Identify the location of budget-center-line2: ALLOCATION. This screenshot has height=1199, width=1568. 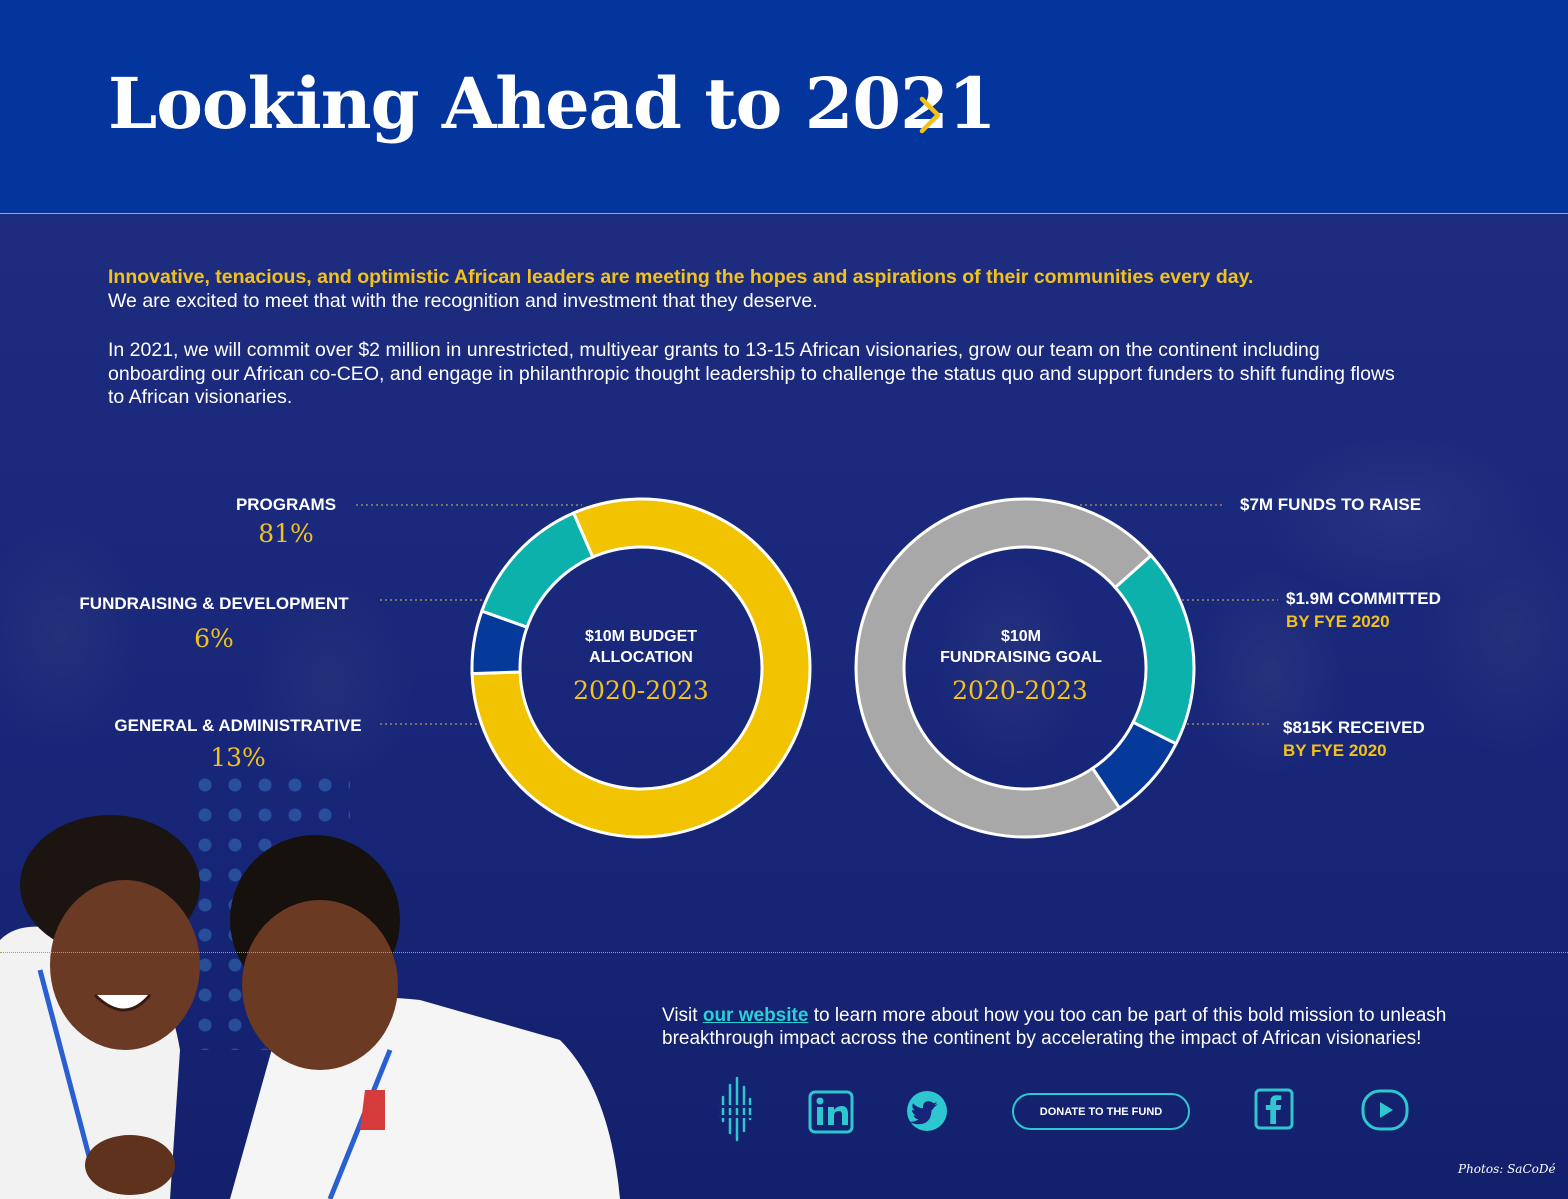
(641, 657).